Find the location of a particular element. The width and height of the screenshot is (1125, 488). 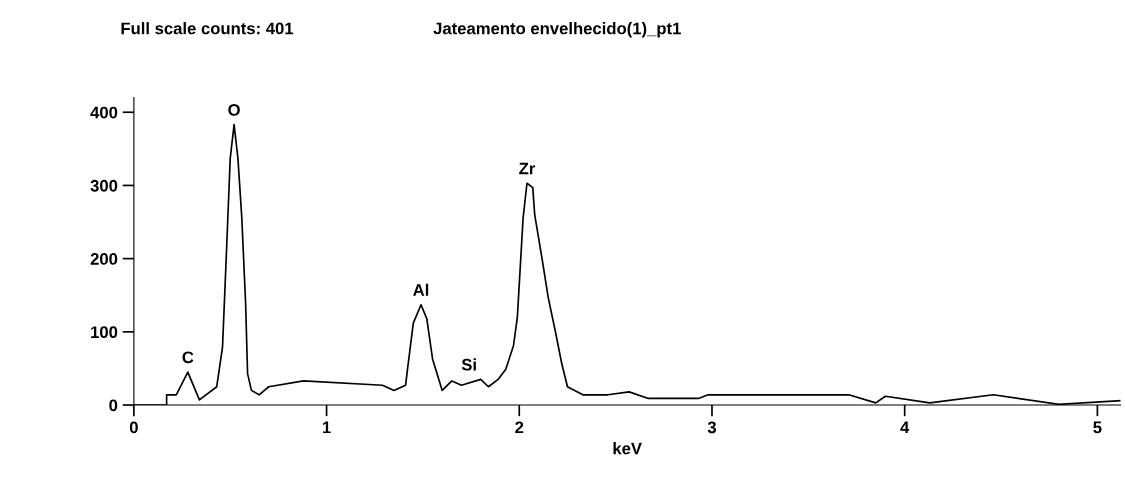

x-axis-title: keV is located at coordinates (627, 448).